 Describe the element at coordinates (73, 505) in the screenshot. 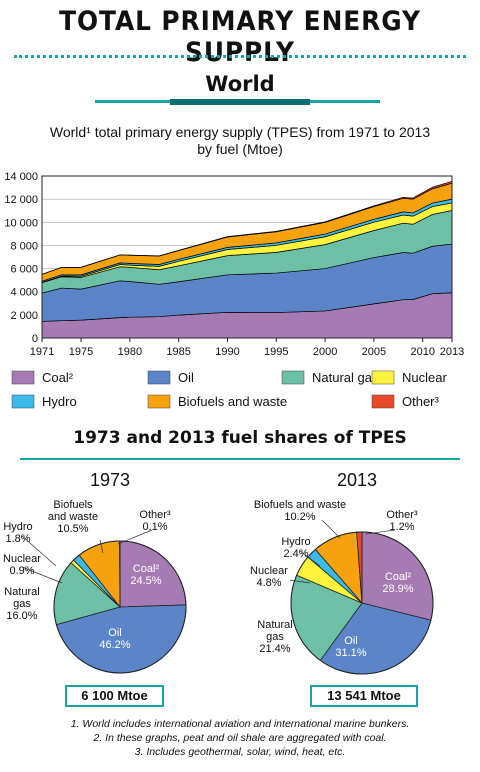

I see `pie-1973-label-bio: Biofuels` at that location.